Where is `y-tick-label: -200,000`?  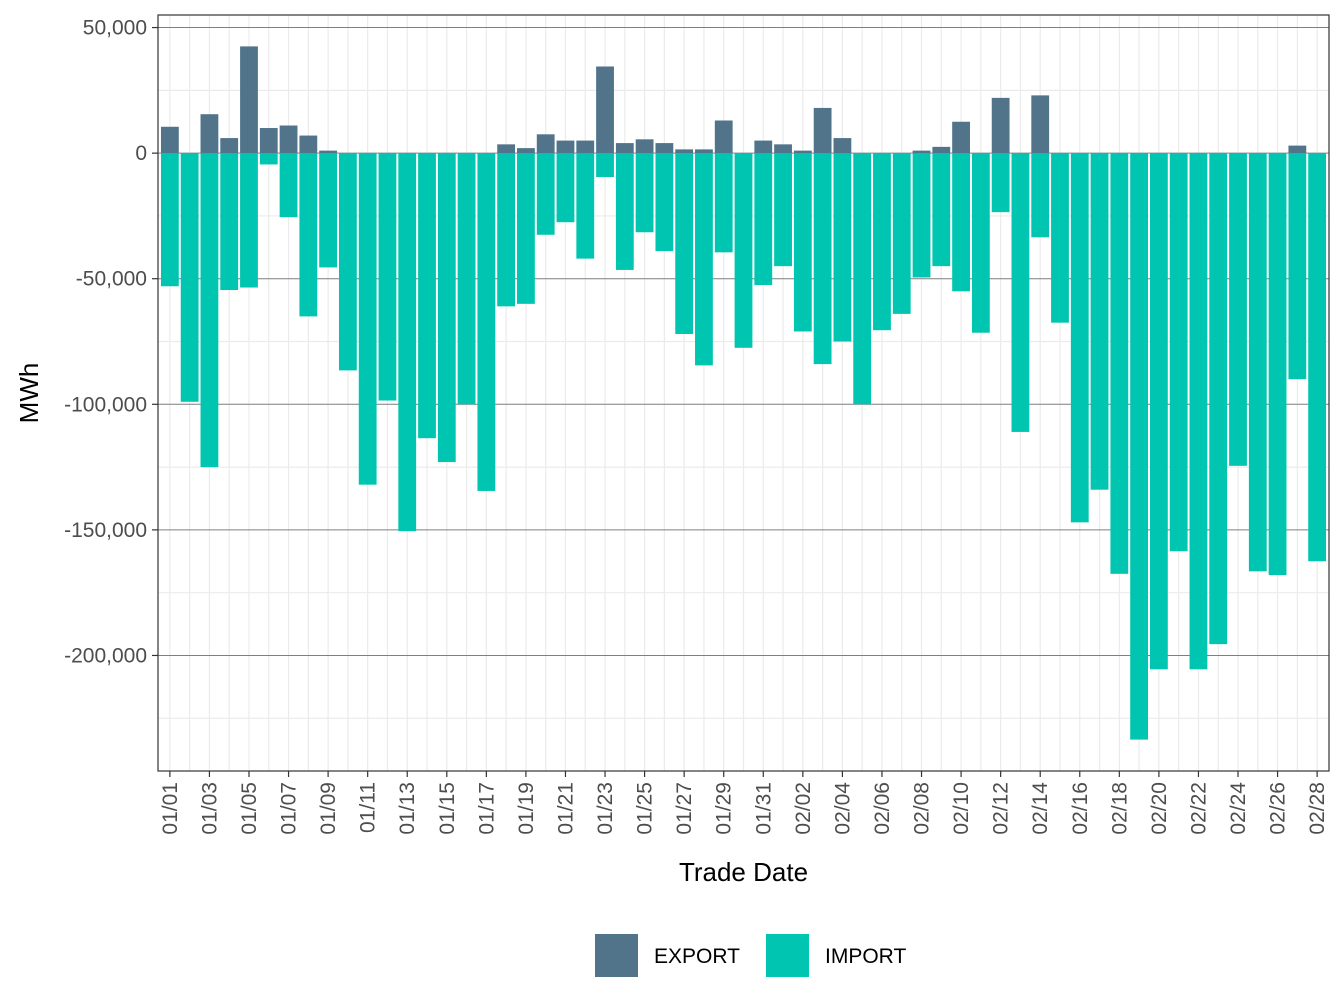
y-tick-label: -200,000 is located at coordinates (105, 655).